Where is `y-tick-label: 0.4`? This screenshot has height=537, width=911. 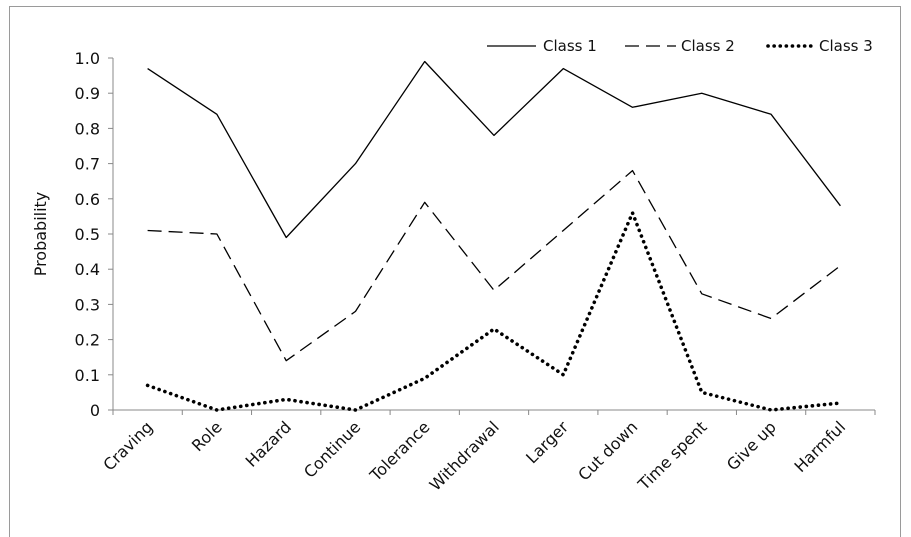
y-tick-label: 0.4 is located at coordinates (87, 269).